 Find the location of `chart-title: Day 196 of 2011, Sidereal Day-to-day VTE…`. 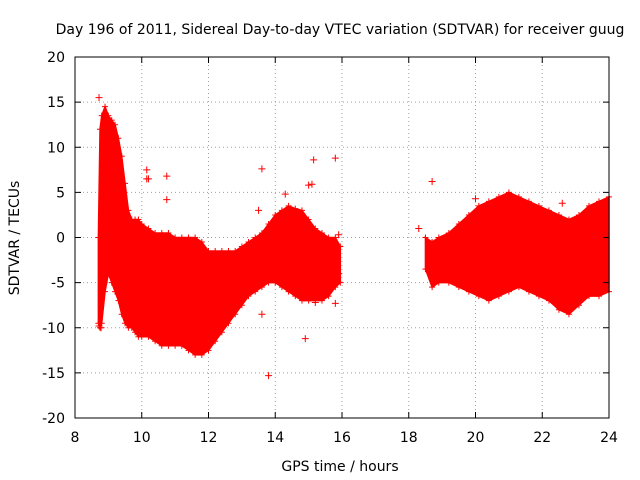

chart-title: Day 196 of 2011, Sidereal Day-to-day VTE… is located at coordinates (340, 30).